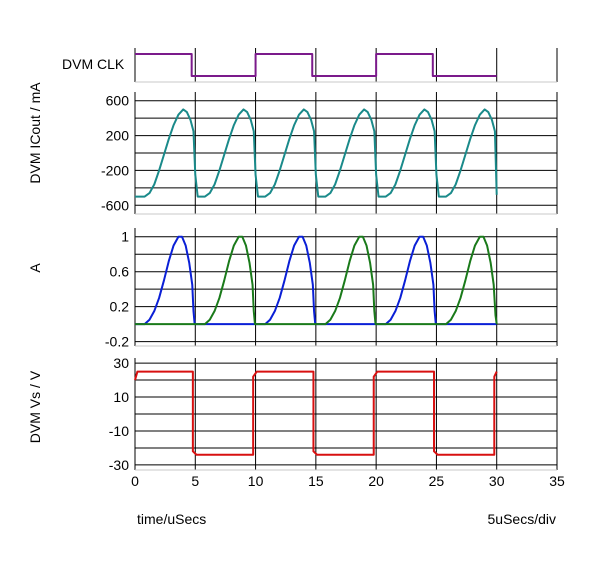 The height and width of the screenshot is (563, 600). I want to click on xtick-label-2: 10, so click(256, 481).